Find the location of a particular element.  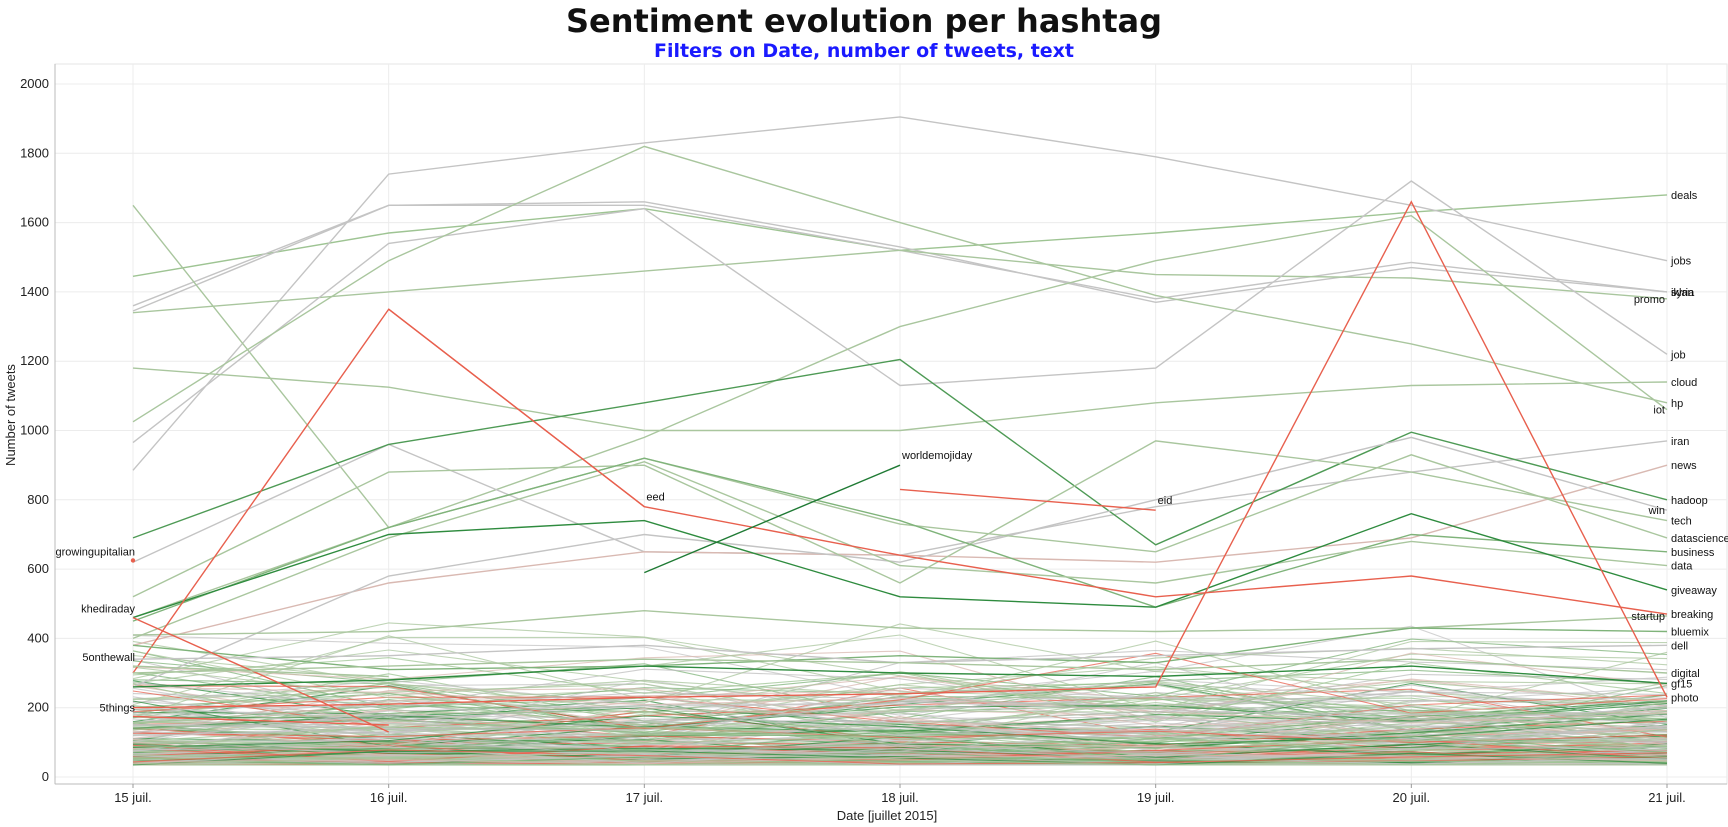

series-label-eed: eed is located at coordinates (655, 498).